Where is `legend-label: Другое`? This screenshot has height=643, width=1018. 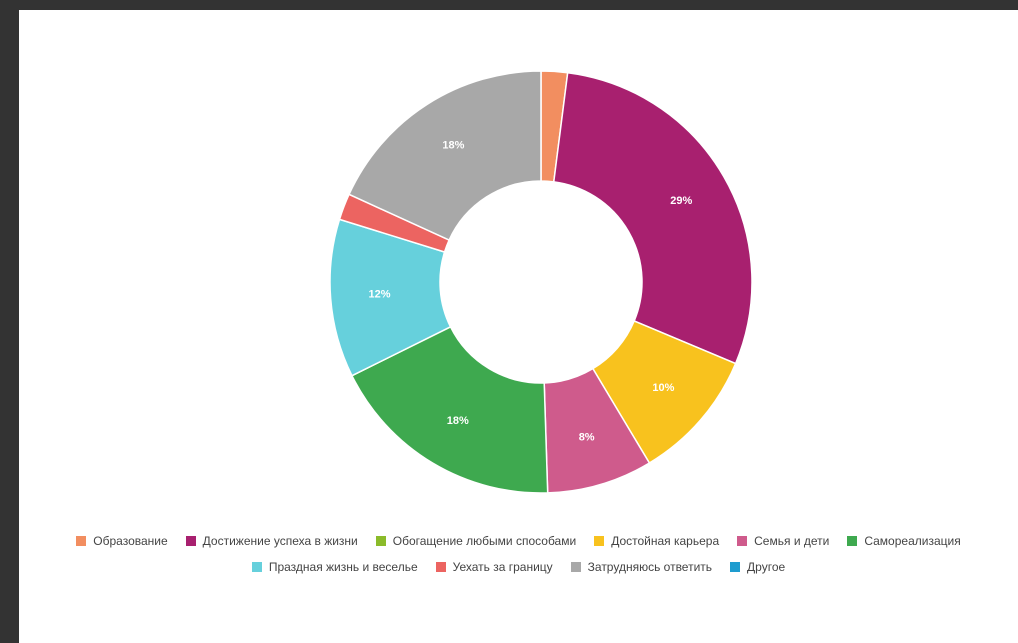 legend-label: Другое is located at coordinates (766, 567).